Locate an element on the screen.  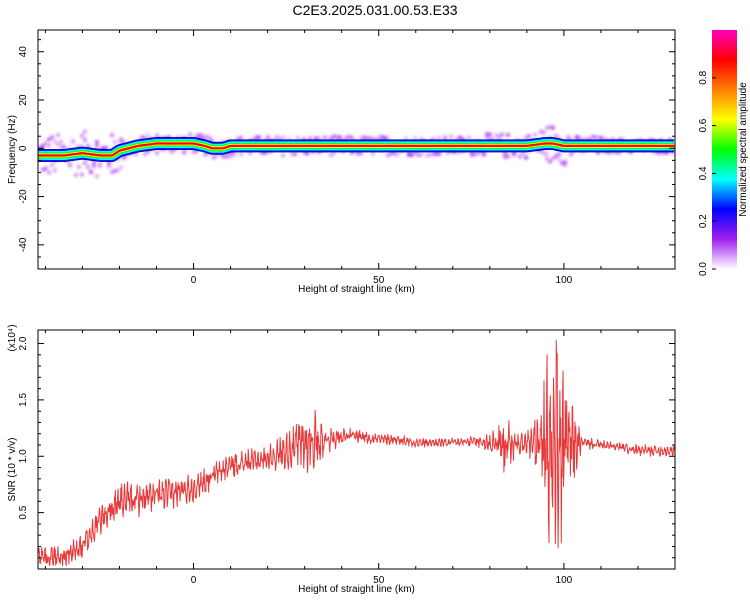
top-y-tick-label: 0 is located at coordinates (23, 148).